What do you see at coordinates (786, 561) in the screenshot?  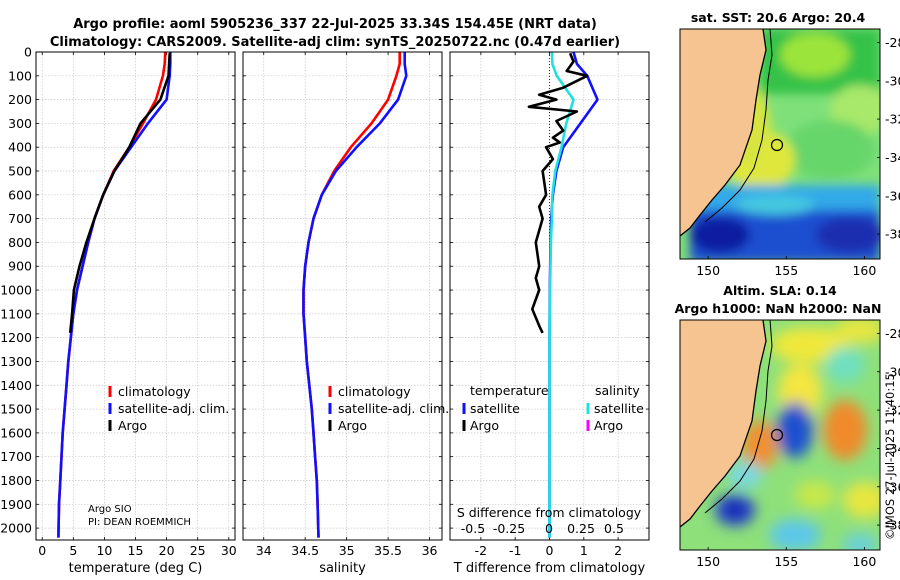 I see `sla_map-xtick-label: 155` at bounding box center [786, 561].